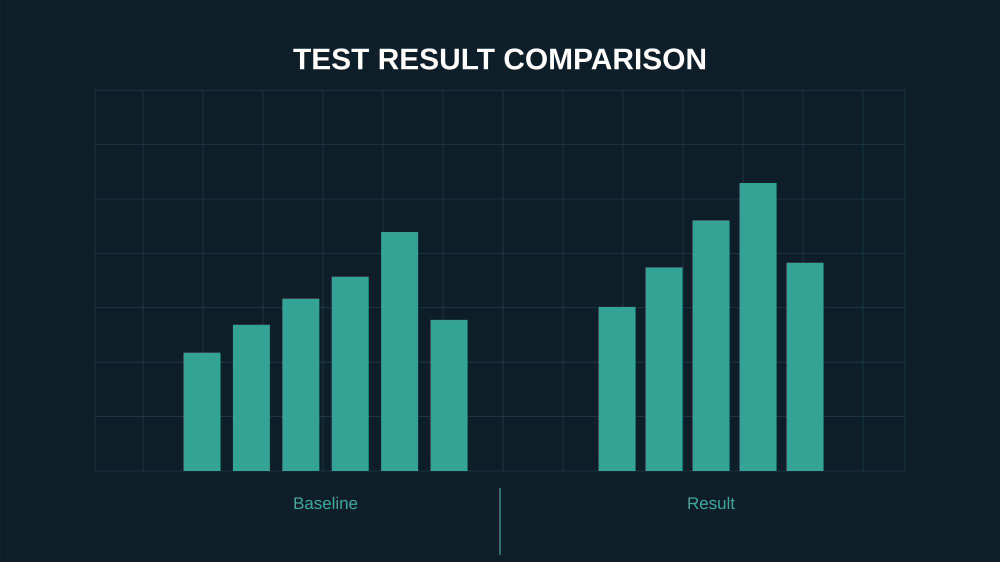  I want to click on x-axis-title: Result, so click(711, 503).